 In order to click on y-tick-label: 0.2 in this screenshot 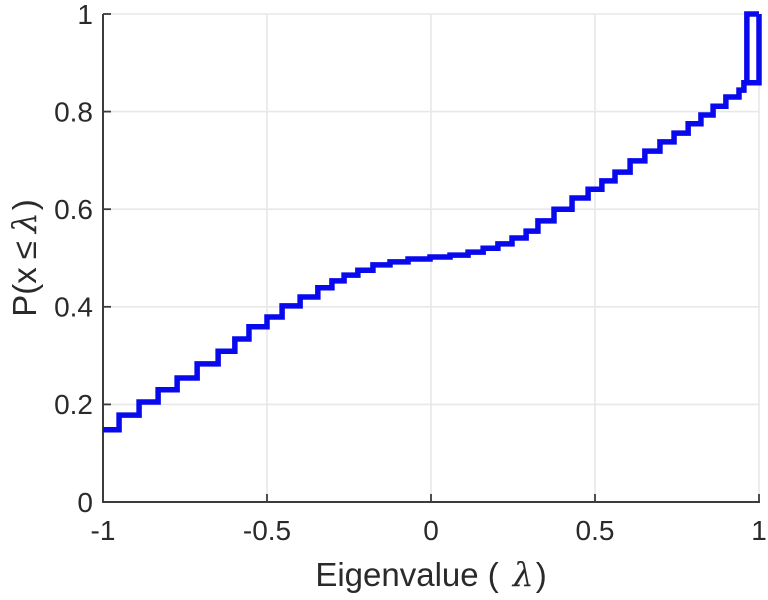, I will do `click(73, 404)`.